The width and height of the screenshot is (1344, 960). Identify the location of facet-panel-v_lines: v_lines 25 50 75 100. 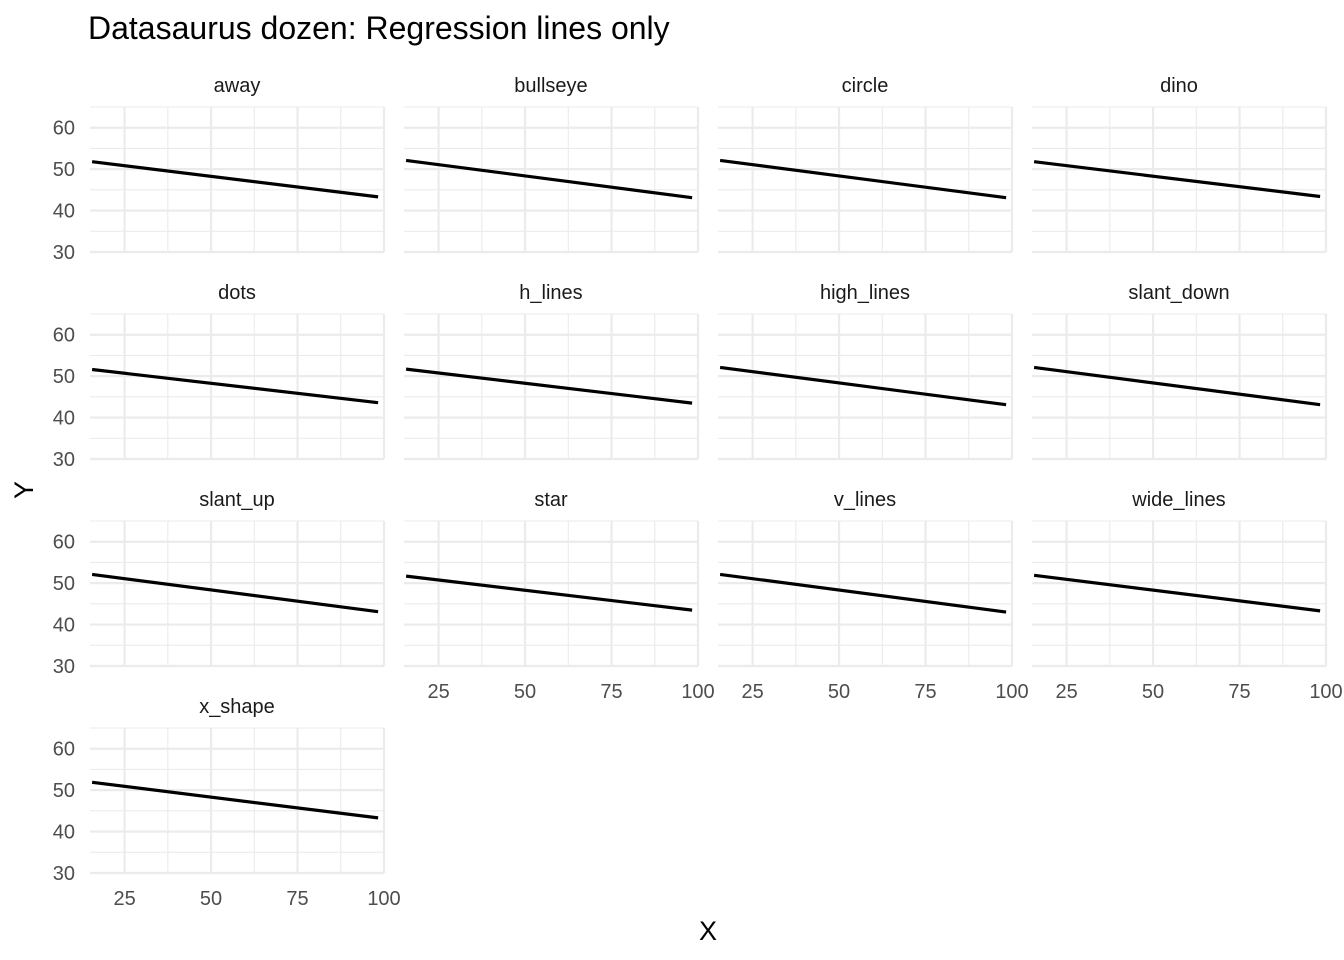
(873, 596).